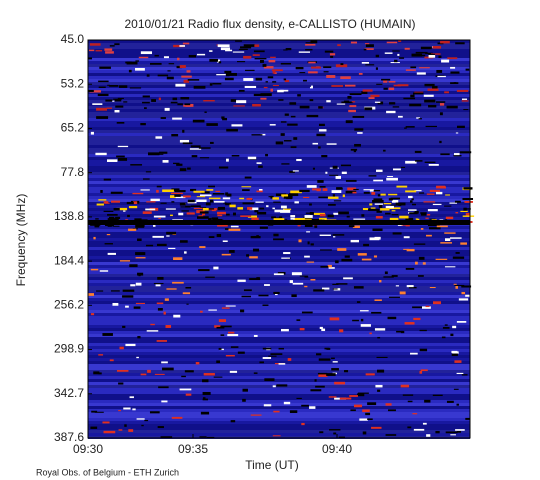 Image resolution: width=540 pixels, height=480 pixels. I want to click on y-tick-label: 387.6, so click(69, 437).